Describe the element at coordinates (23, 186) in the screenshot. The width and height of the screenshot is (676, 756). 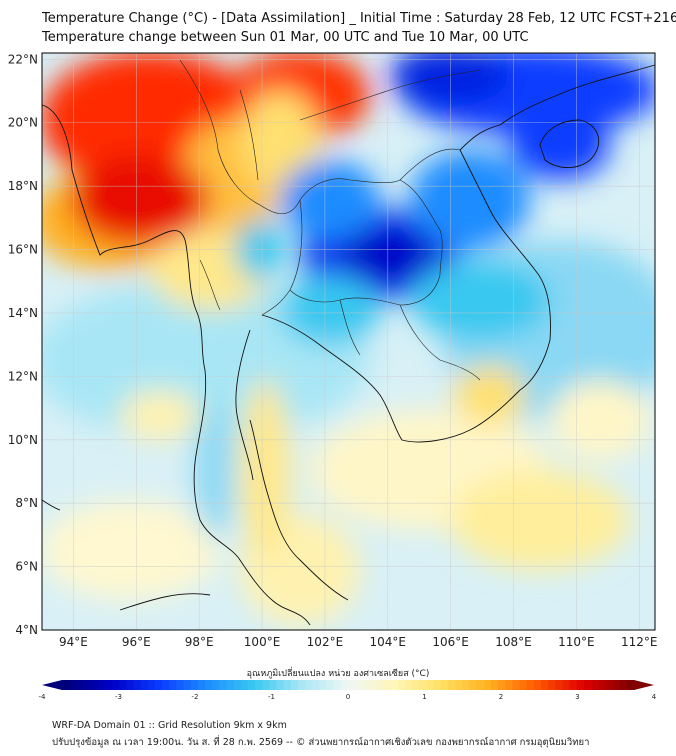
I see `lat-tick-label: 18°N` at that location.